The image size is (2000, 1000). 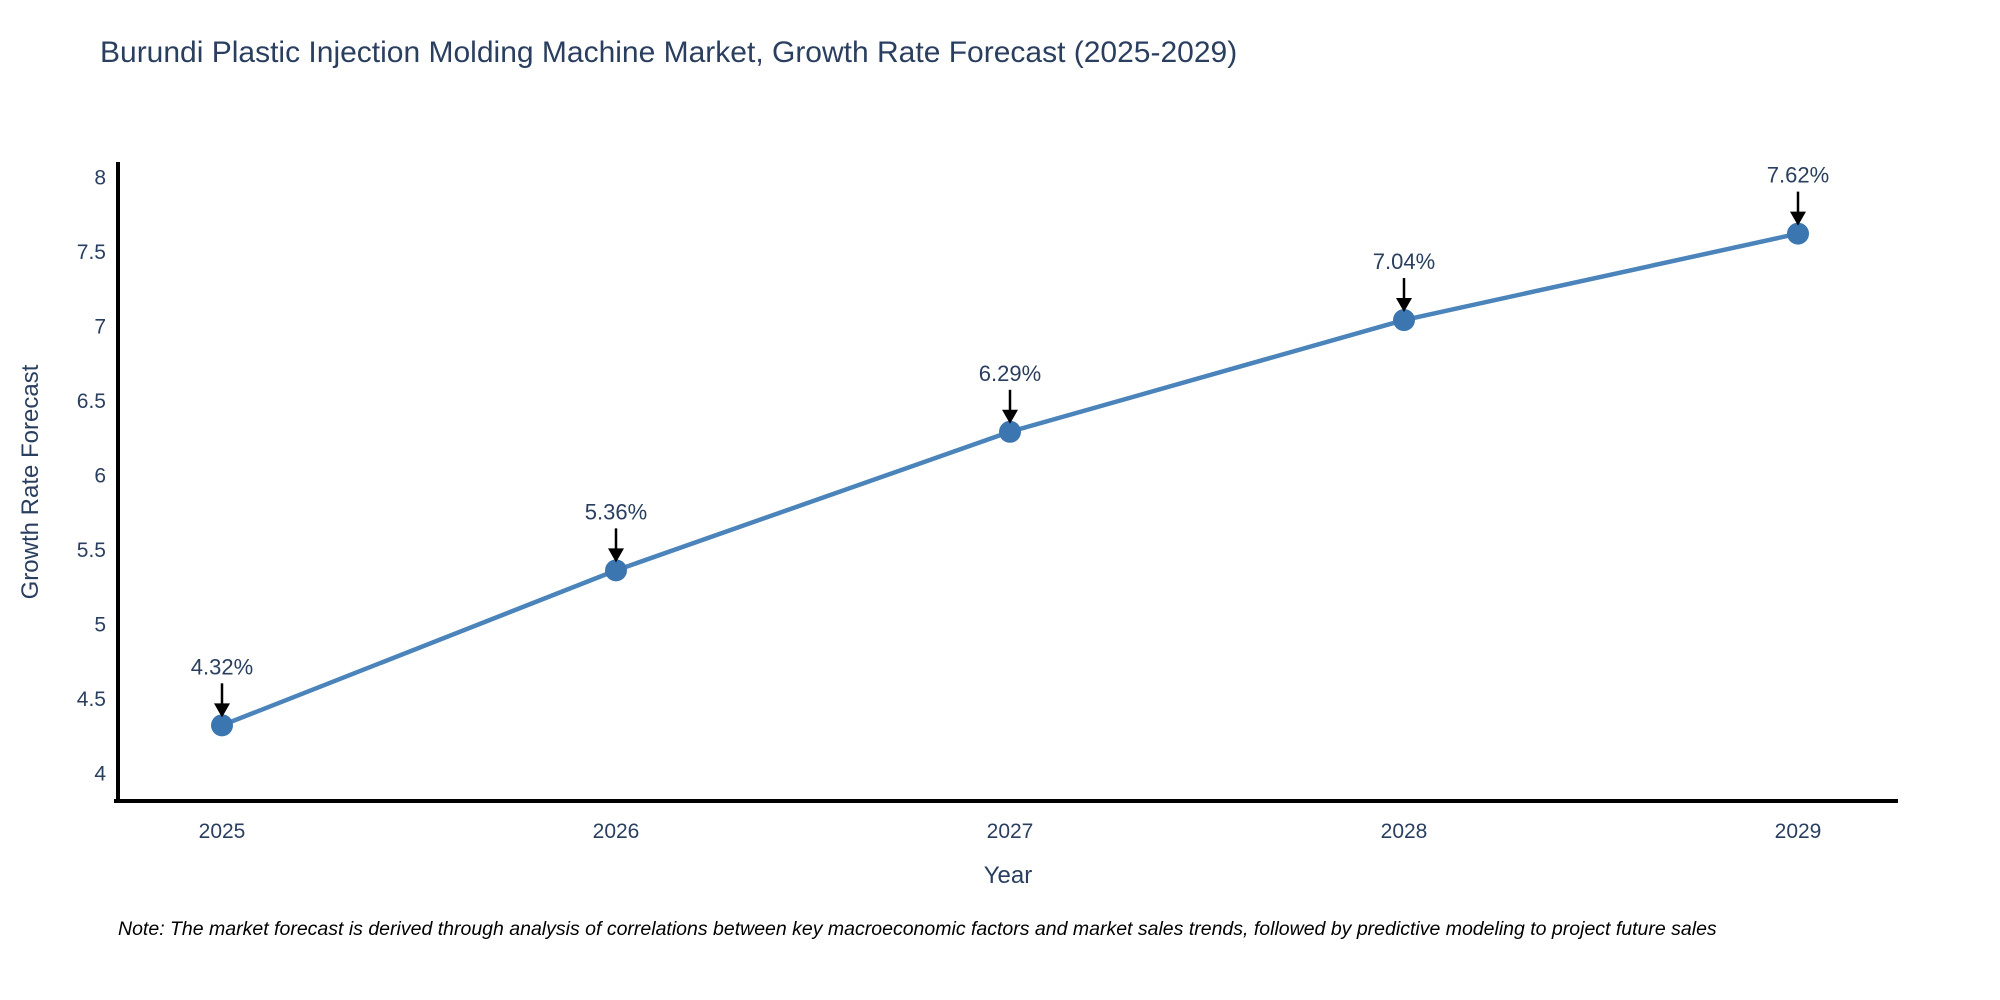 What do you see at coordinates (616, 831) in the screenshot?
I see `x-tick-label: 2026` at bounding box center [616, 831].